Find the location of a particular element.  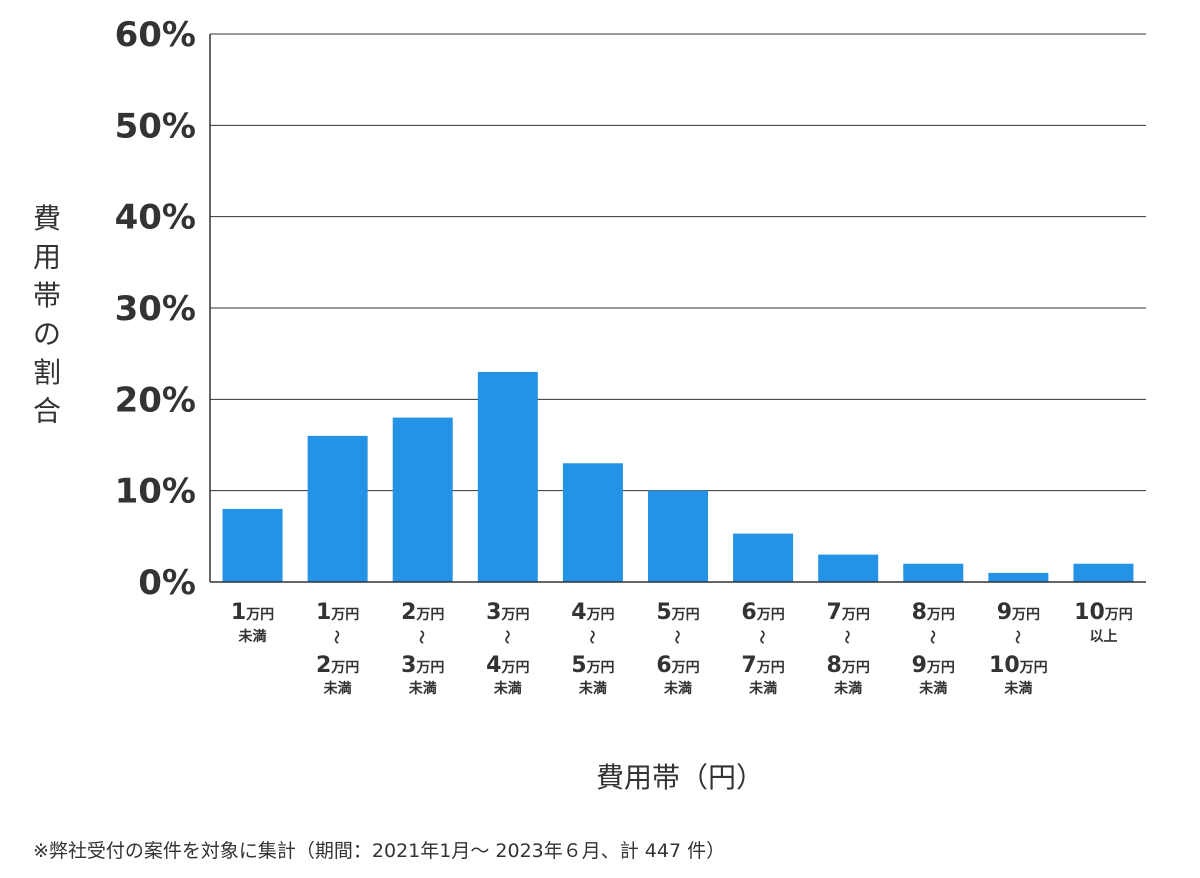

category-line-from: 4万円 is located at coordinates (592, 612).